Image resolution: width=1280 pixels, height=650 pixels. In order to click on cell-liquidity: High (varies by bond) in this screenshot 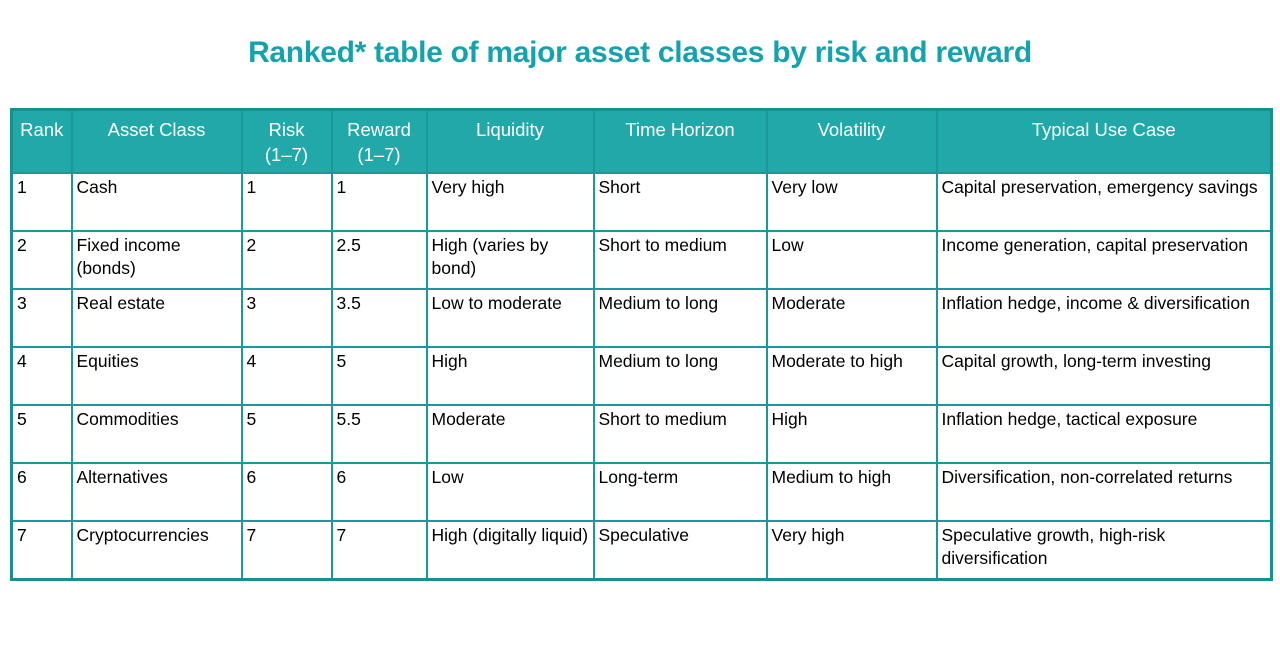, I will do `click(510, 259)`.